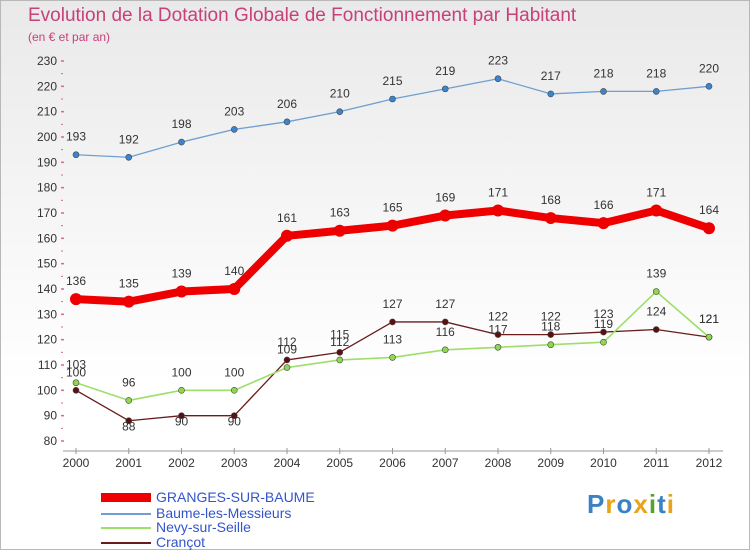 The height and width of the screenshot is (550, 750). What do you see at coordinates (392, 81) in the screenshot?
I see `data-label-baume: 215` at bounding box center [392, 81].